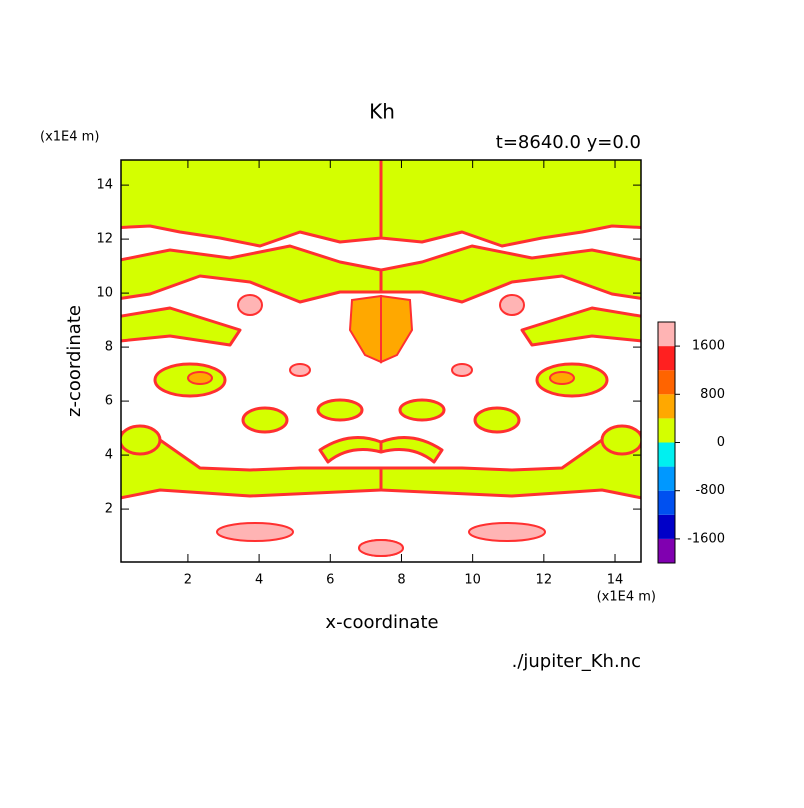 The image size is (804, 808). I want to click on x-tick-label: 12, so click(544, 580).